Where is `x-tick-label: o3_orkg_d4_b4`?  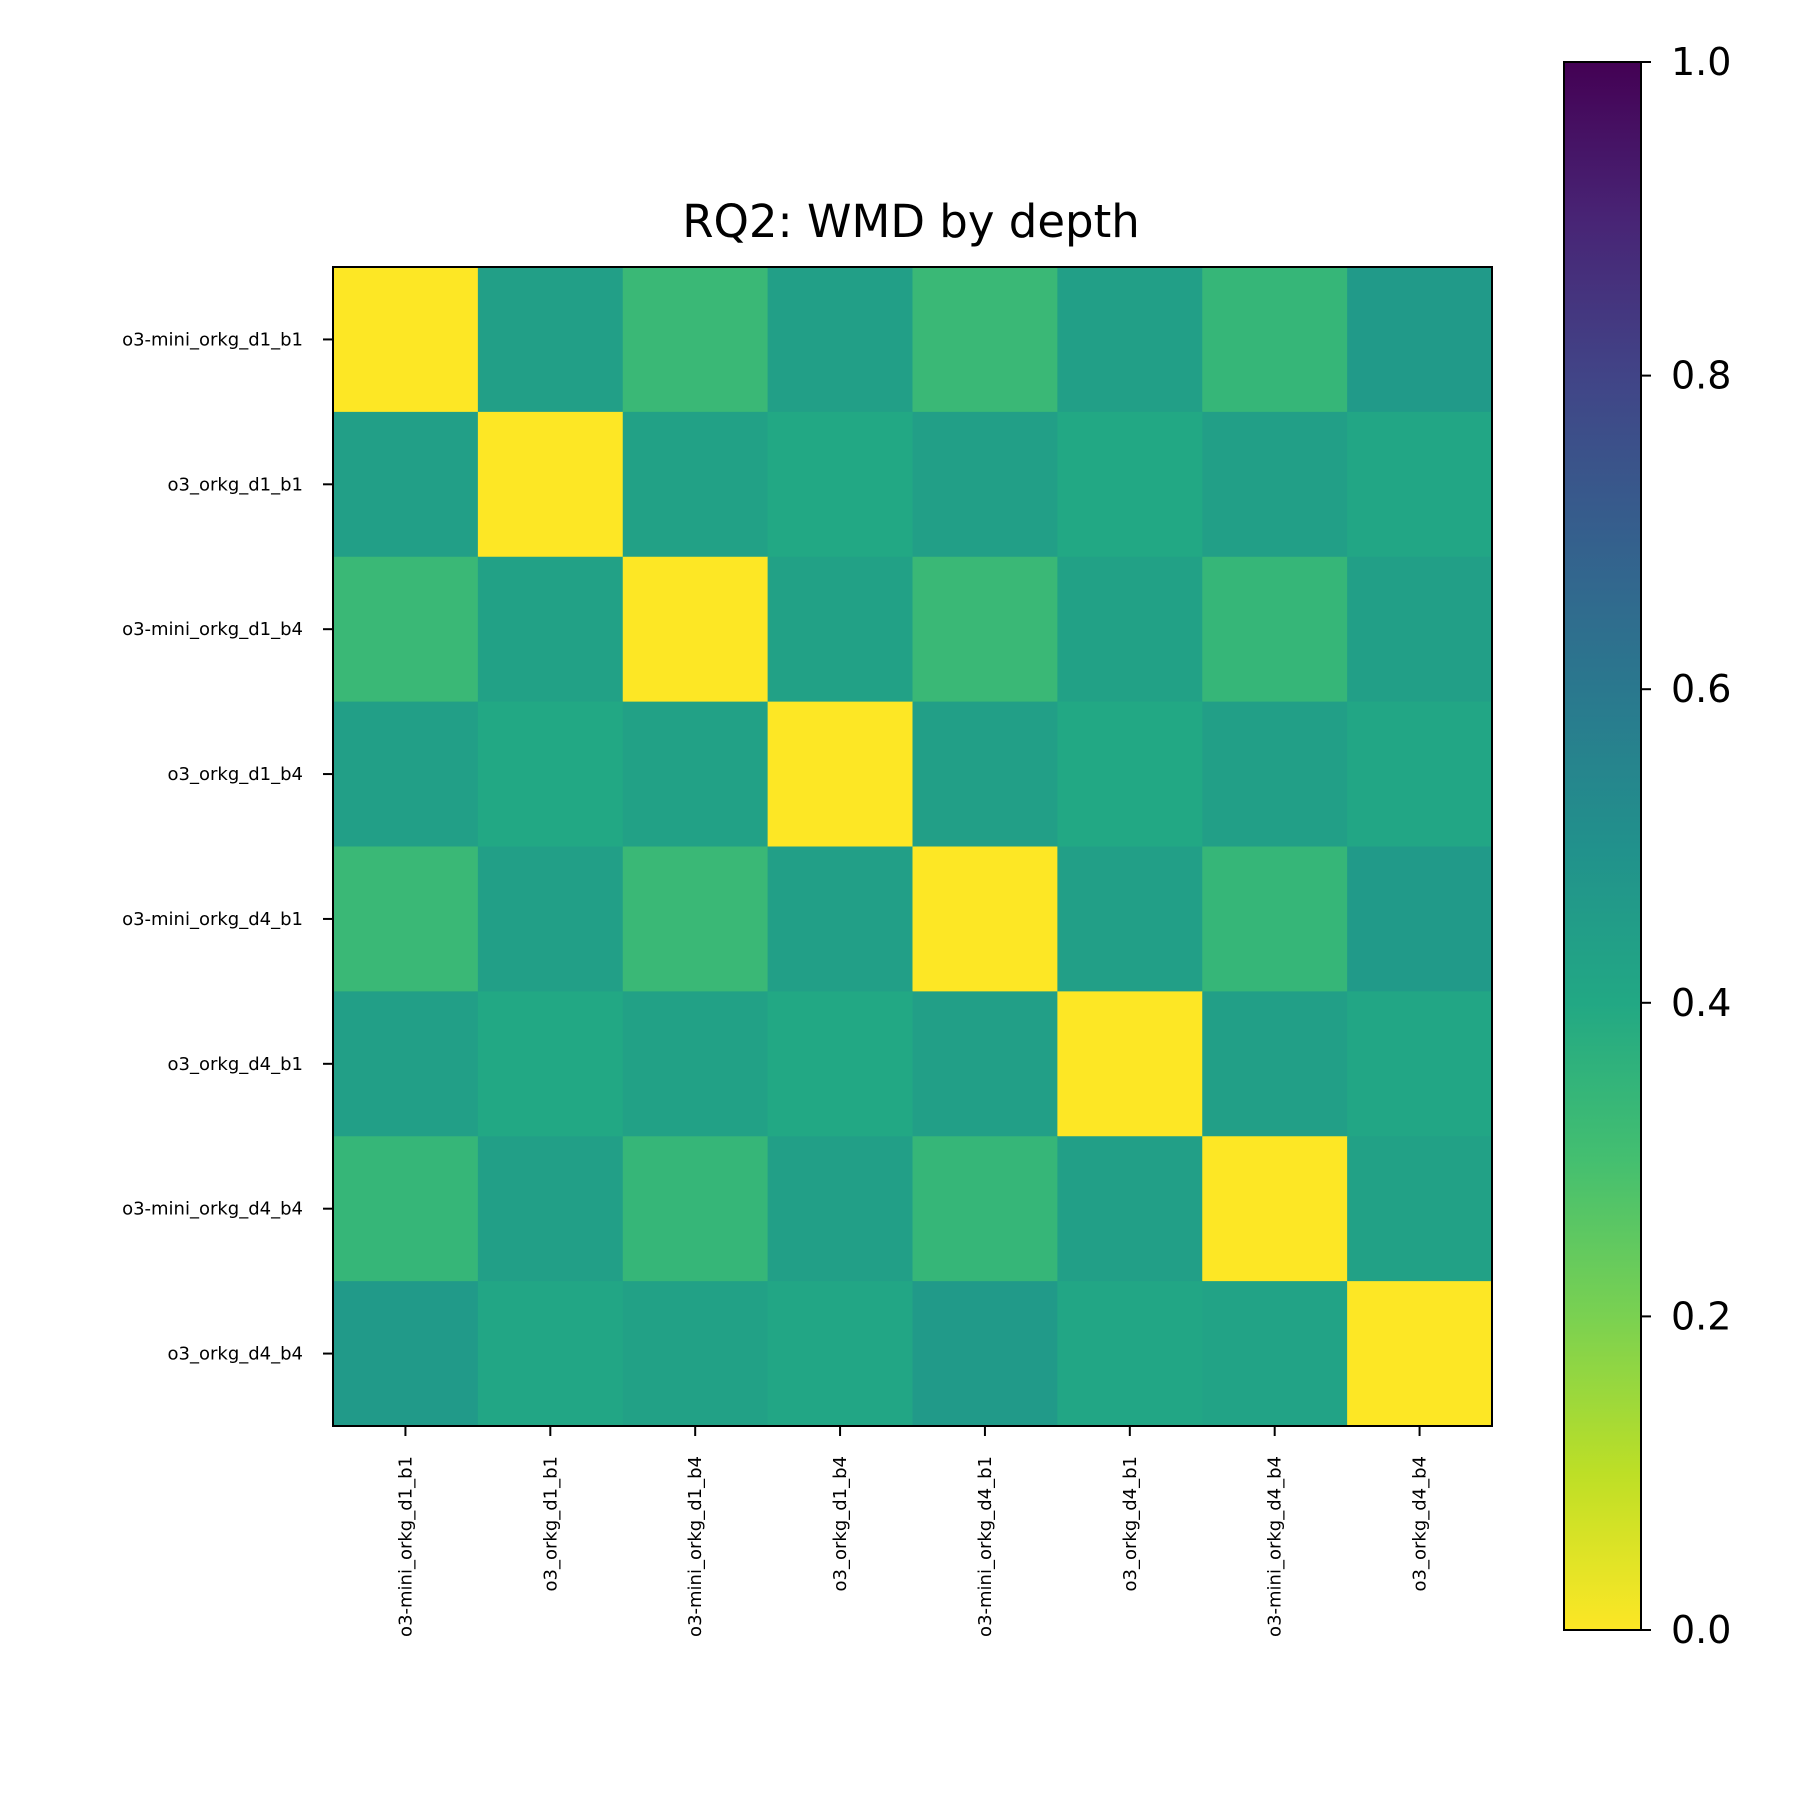 x-tick-label: o3_orkg_d4_b4 is located at coordinates (1420, 1523).